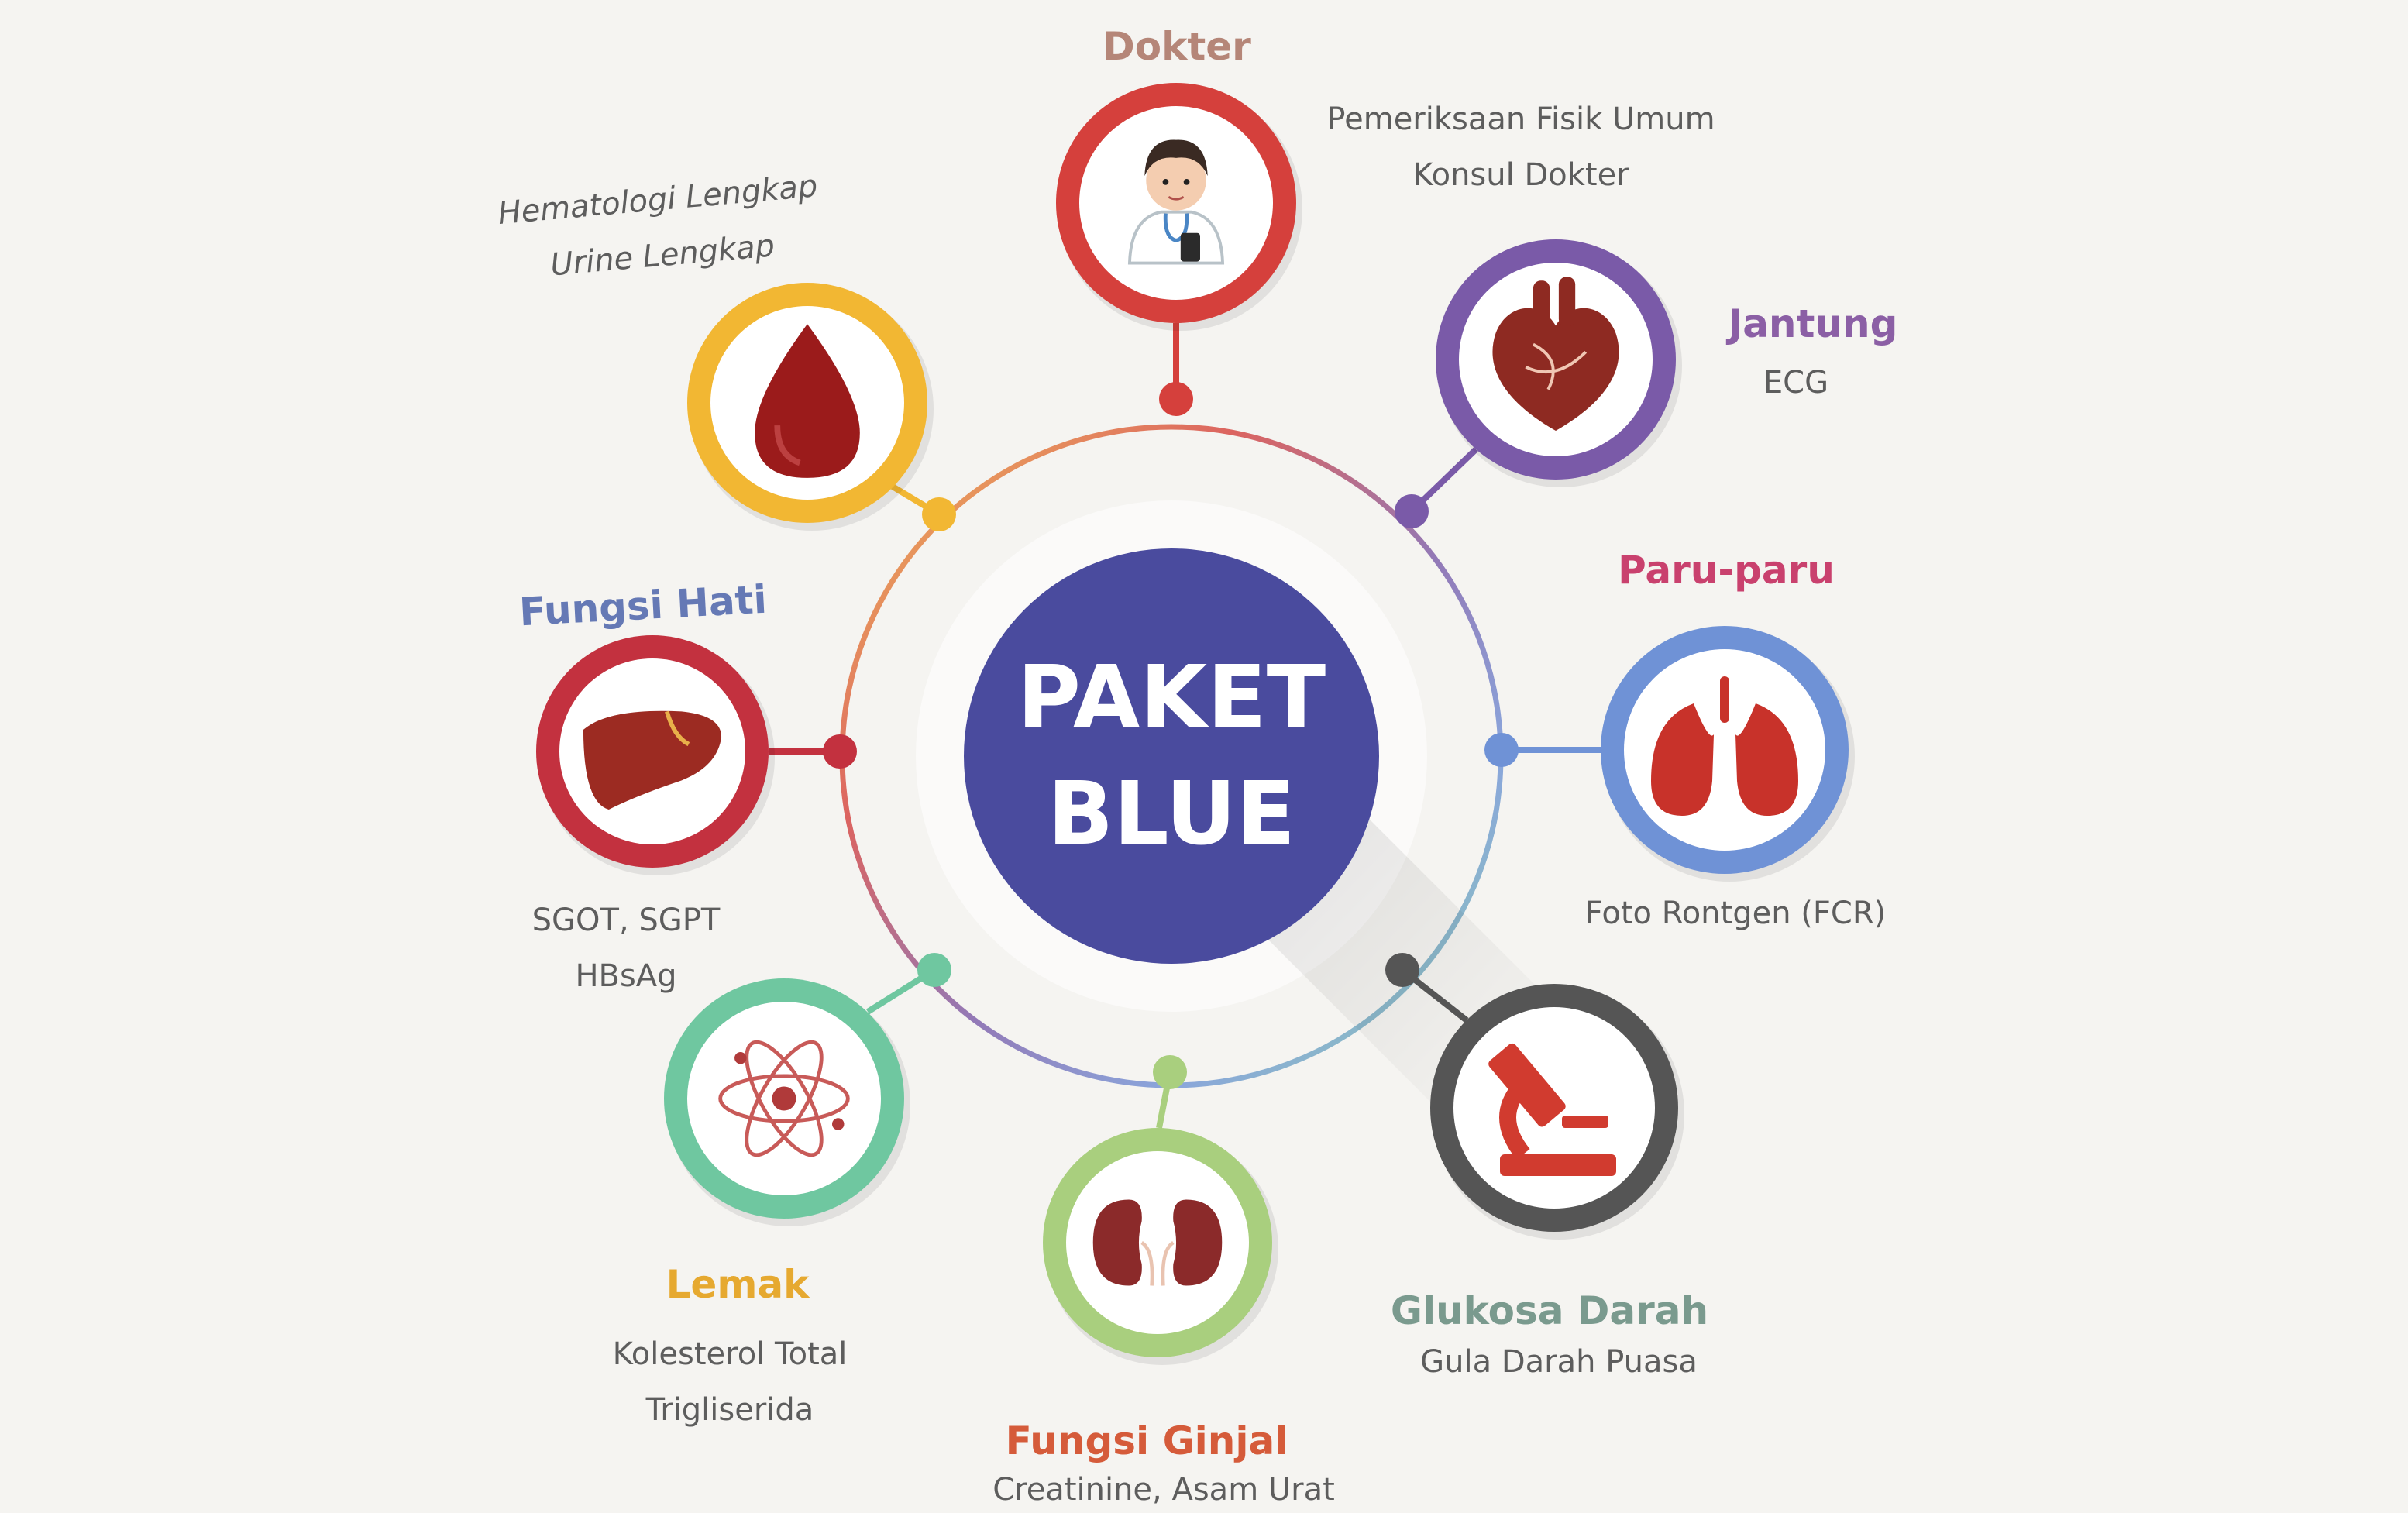 This screenshot has width=2408, height=1513. Describe the element at coordinates (652, 760) in the screenshot. I see `liver-icon` at that location.